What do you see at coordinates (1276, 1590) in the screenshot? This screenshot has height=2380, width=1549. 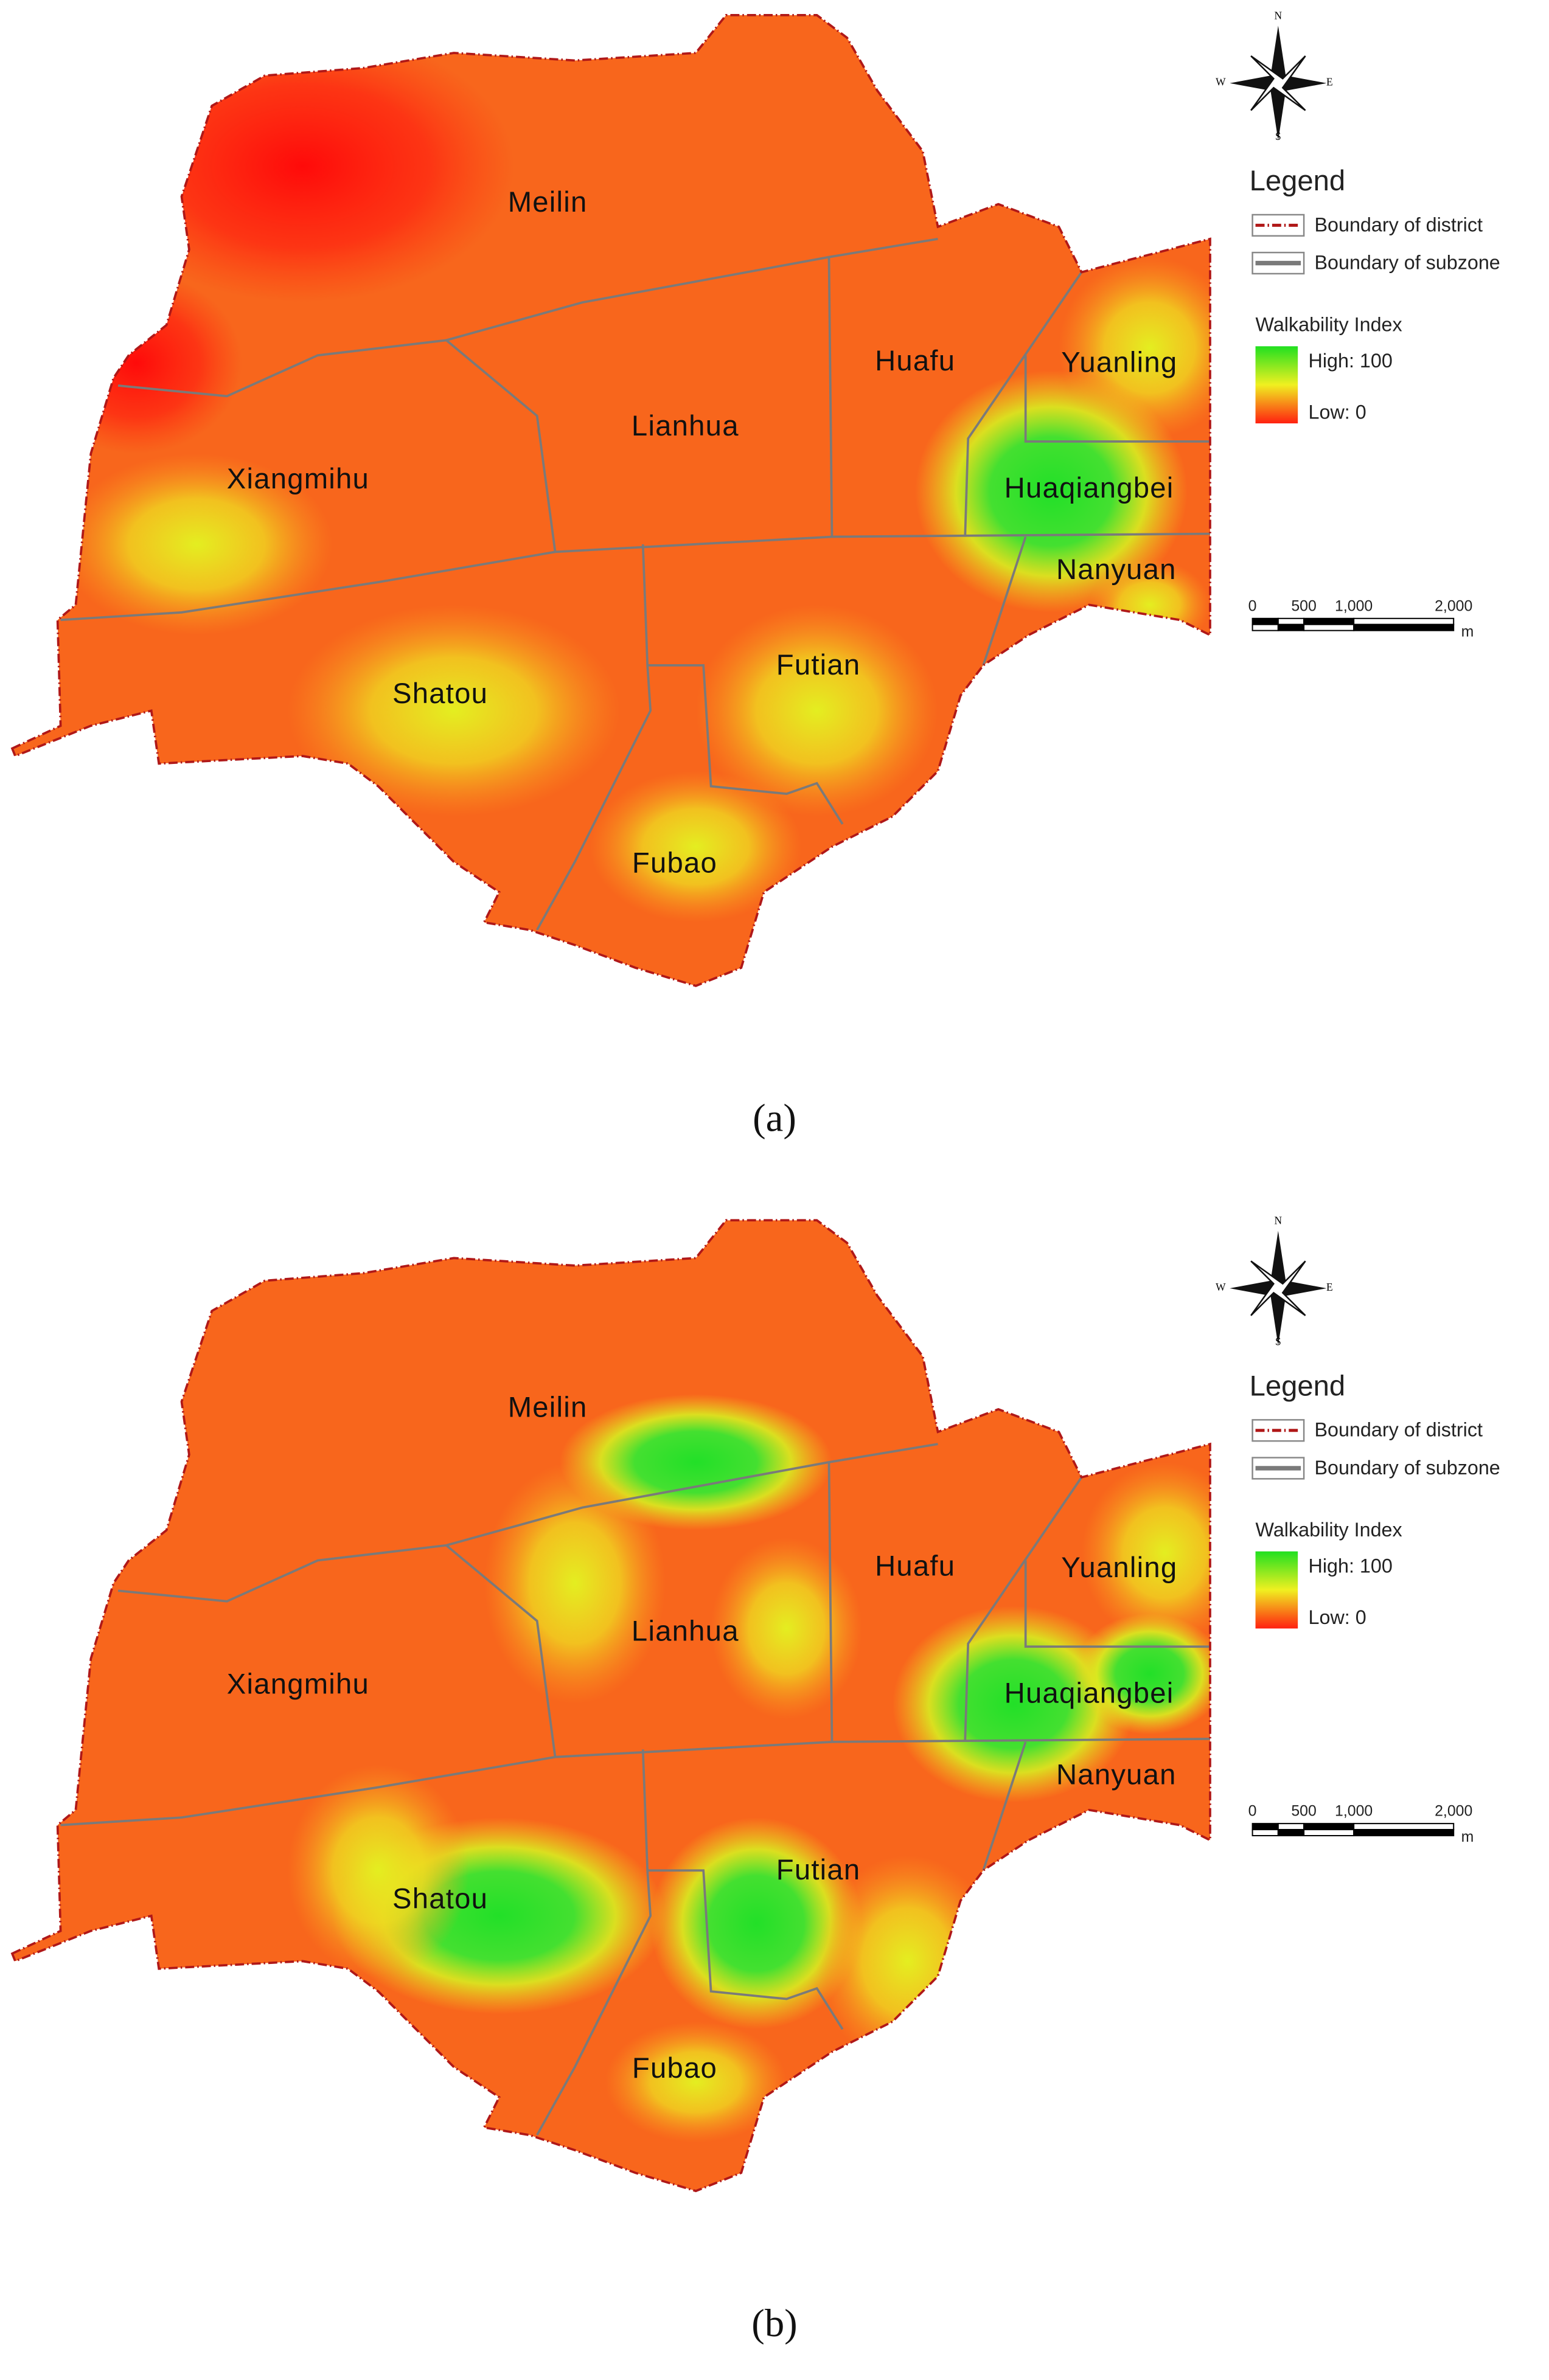 I see `legend-ramp` at bounding box center [1276, 1590].